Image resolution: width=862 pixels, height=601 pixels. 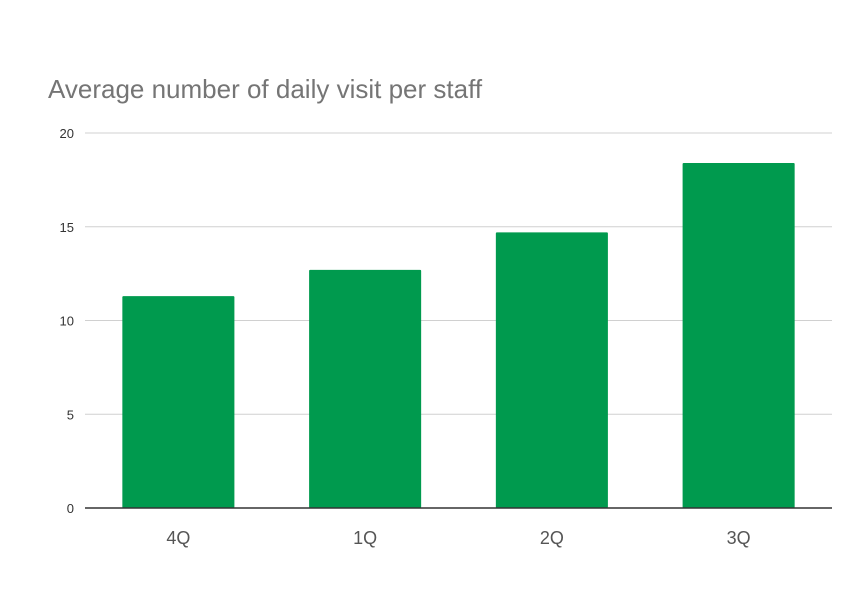 I want to click on y-tick-label: 10, so click(x=67, y=321).